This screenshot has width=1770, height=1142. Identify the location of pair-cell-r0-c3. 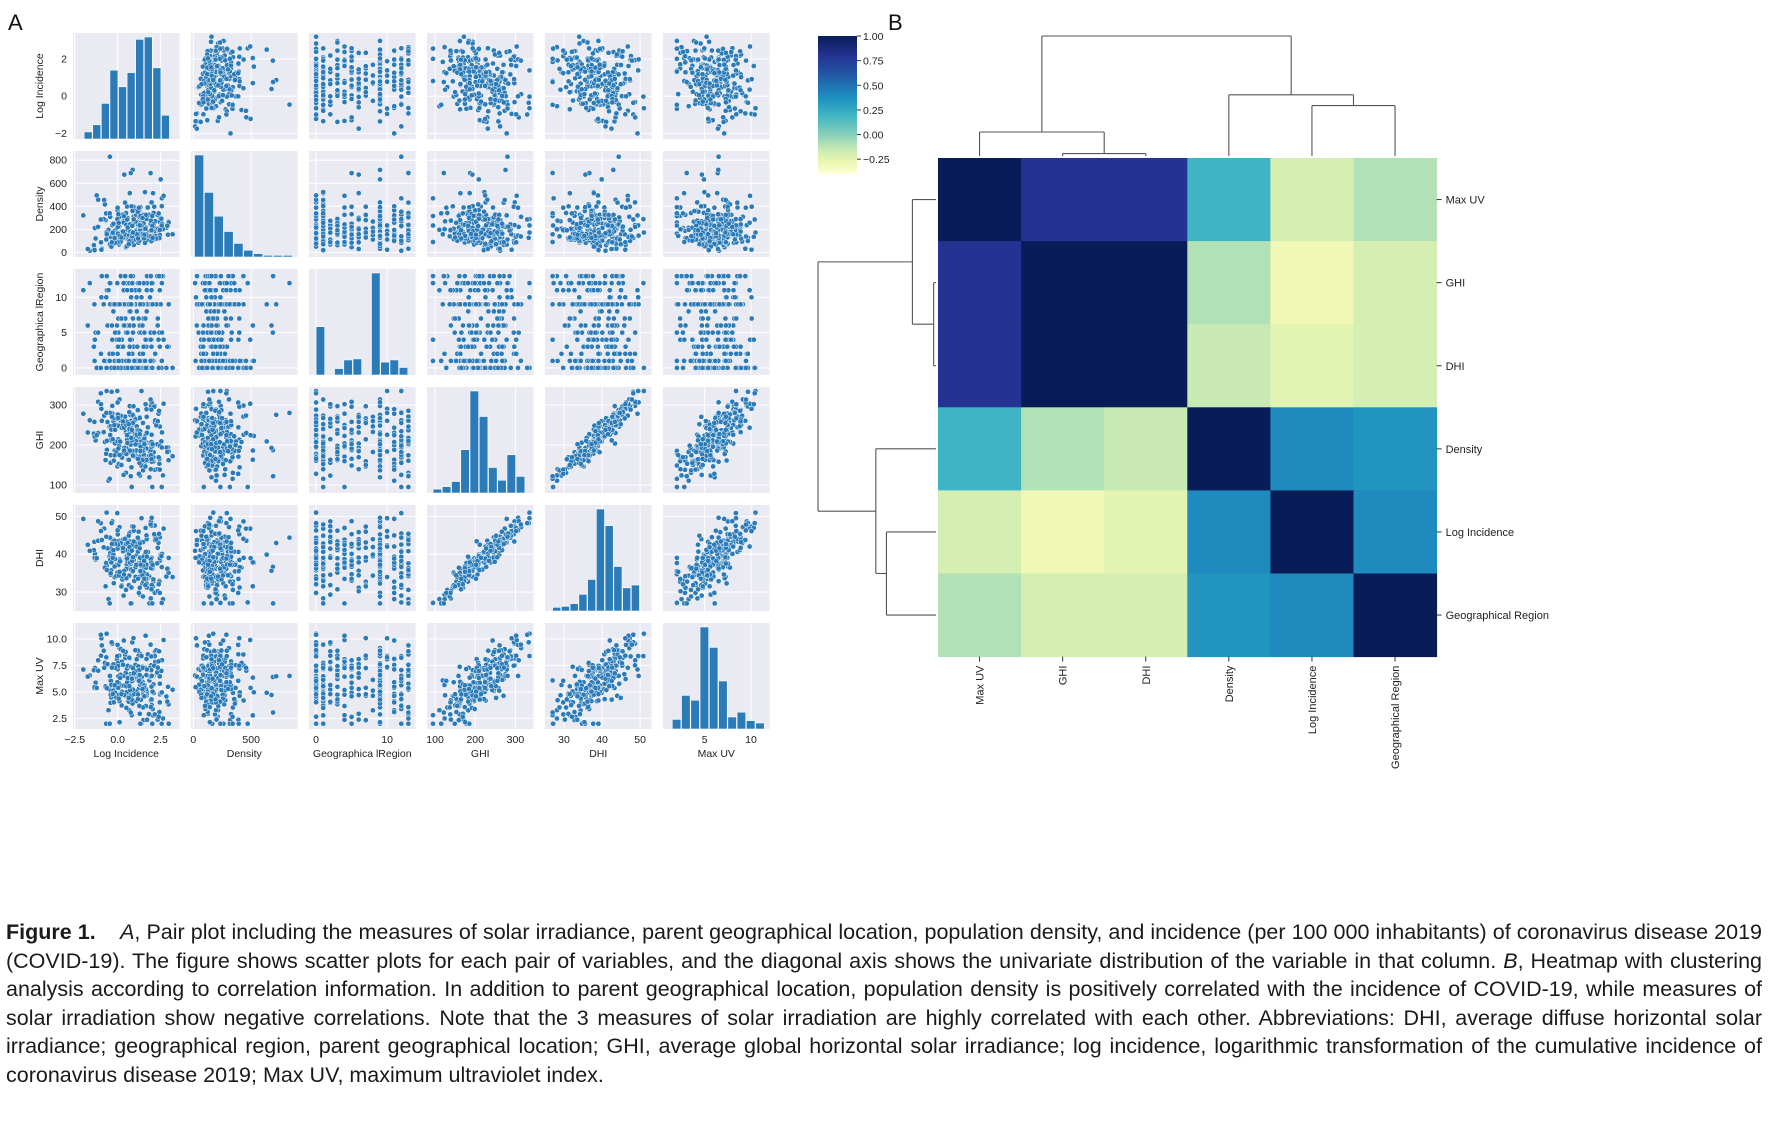
(480, 86).